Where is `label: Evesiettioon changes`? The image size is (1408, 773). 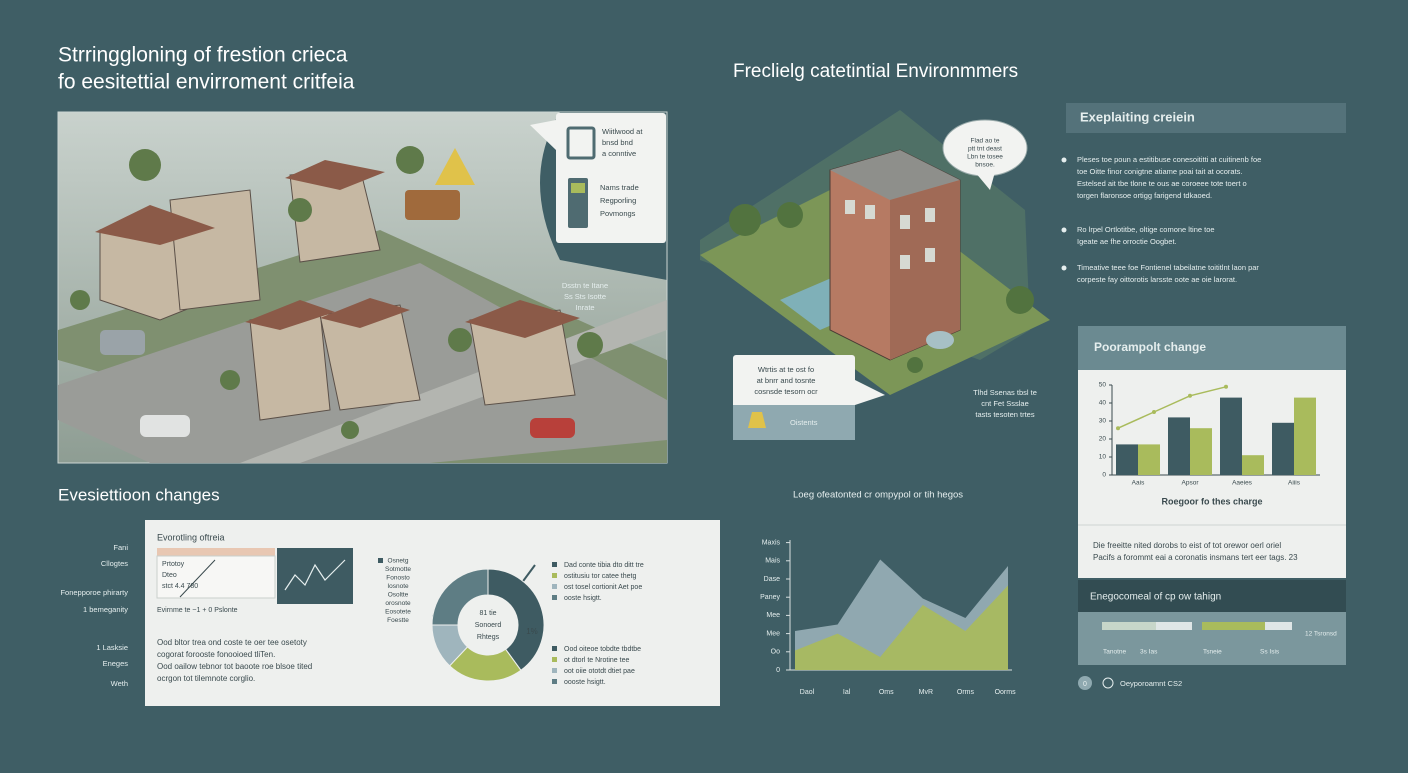
label: Evesiettioon changes is located at coordinates (139, 494).